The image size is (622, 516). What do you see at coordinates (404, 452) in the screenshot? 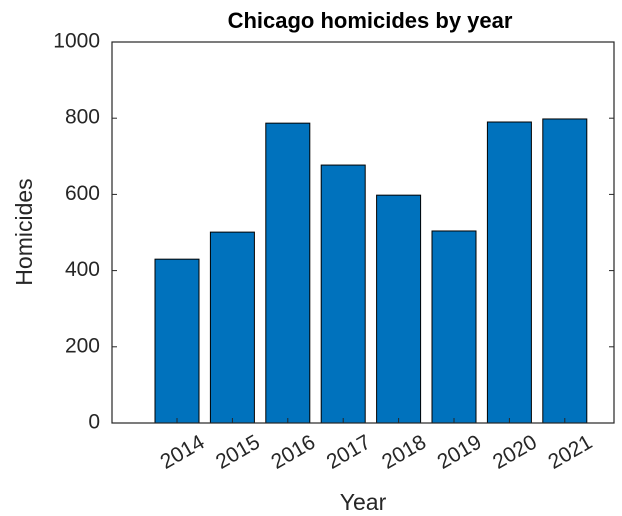
I see `x-tick-label: 2018` at bounding box center [404, 452].